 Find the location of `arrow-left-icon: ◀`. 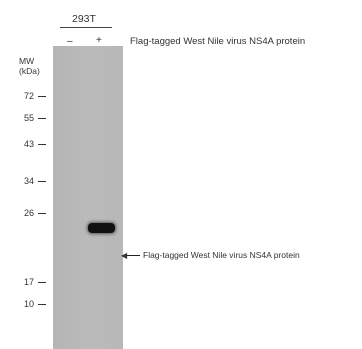

arrow-left-icon: ◀ is located at coordinates (124, 255).